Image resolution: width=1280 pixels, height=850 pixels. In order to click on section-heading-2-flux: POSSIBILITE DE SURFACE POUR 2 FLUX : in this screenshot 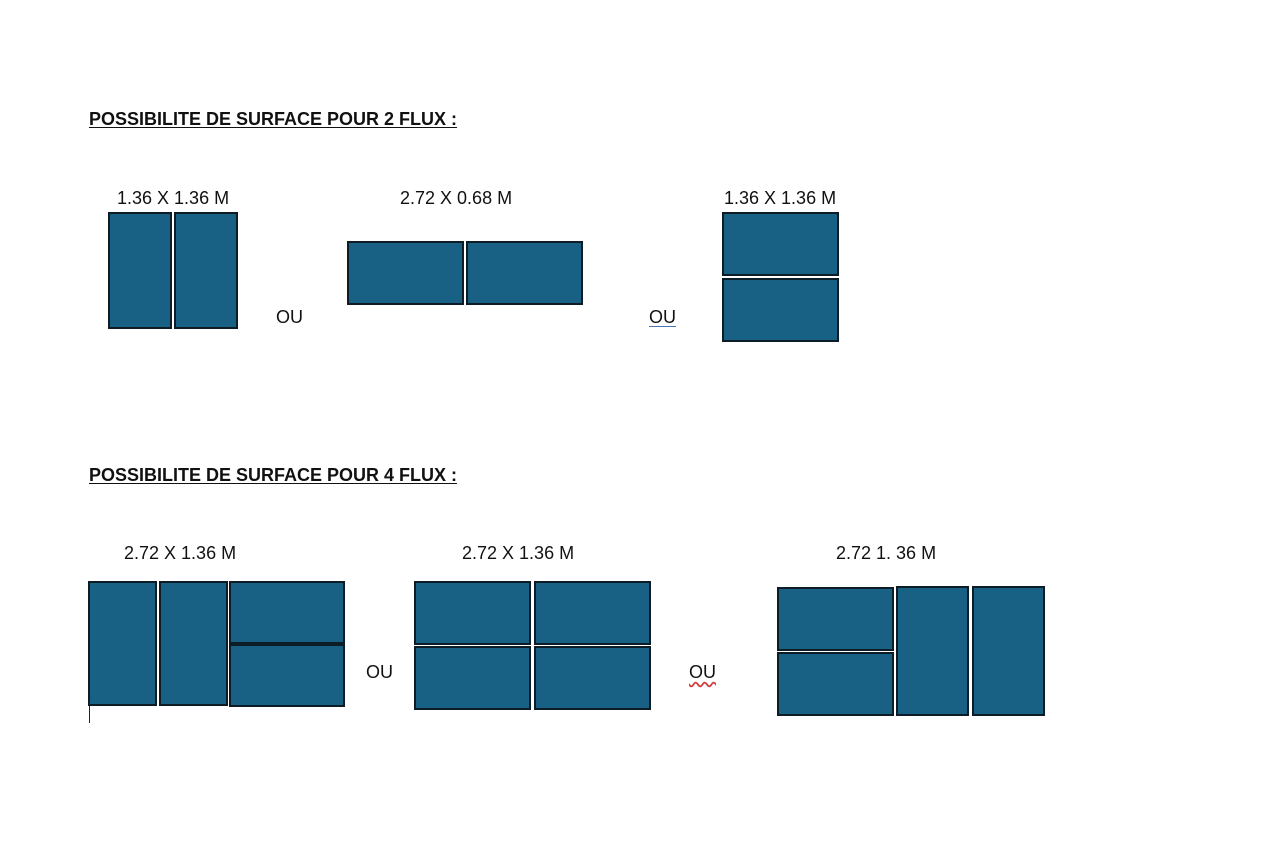, I will do `click(273, 119)`.